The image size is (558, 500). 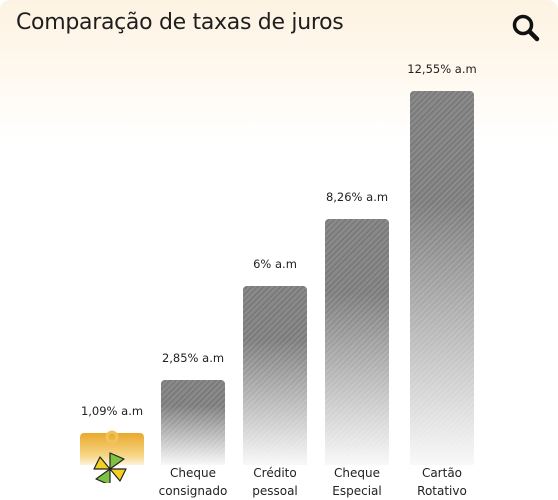 What do you see at coordinates (357, 482) in the screenshot?
I see `category-label: Cheque Especial` at bounding box center [357, 482].